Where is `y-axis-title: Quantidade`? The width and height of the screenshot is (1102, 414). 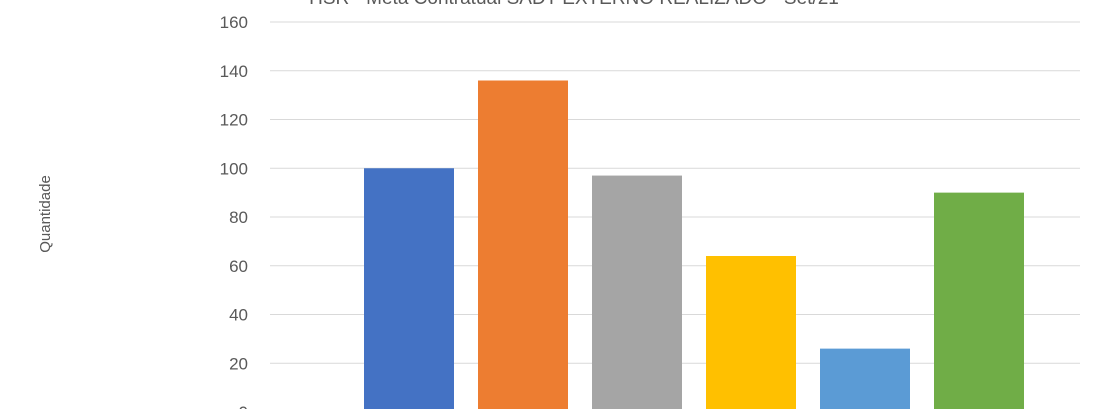 y-axis-title: Quantidade is located at coordinates (45, 214).